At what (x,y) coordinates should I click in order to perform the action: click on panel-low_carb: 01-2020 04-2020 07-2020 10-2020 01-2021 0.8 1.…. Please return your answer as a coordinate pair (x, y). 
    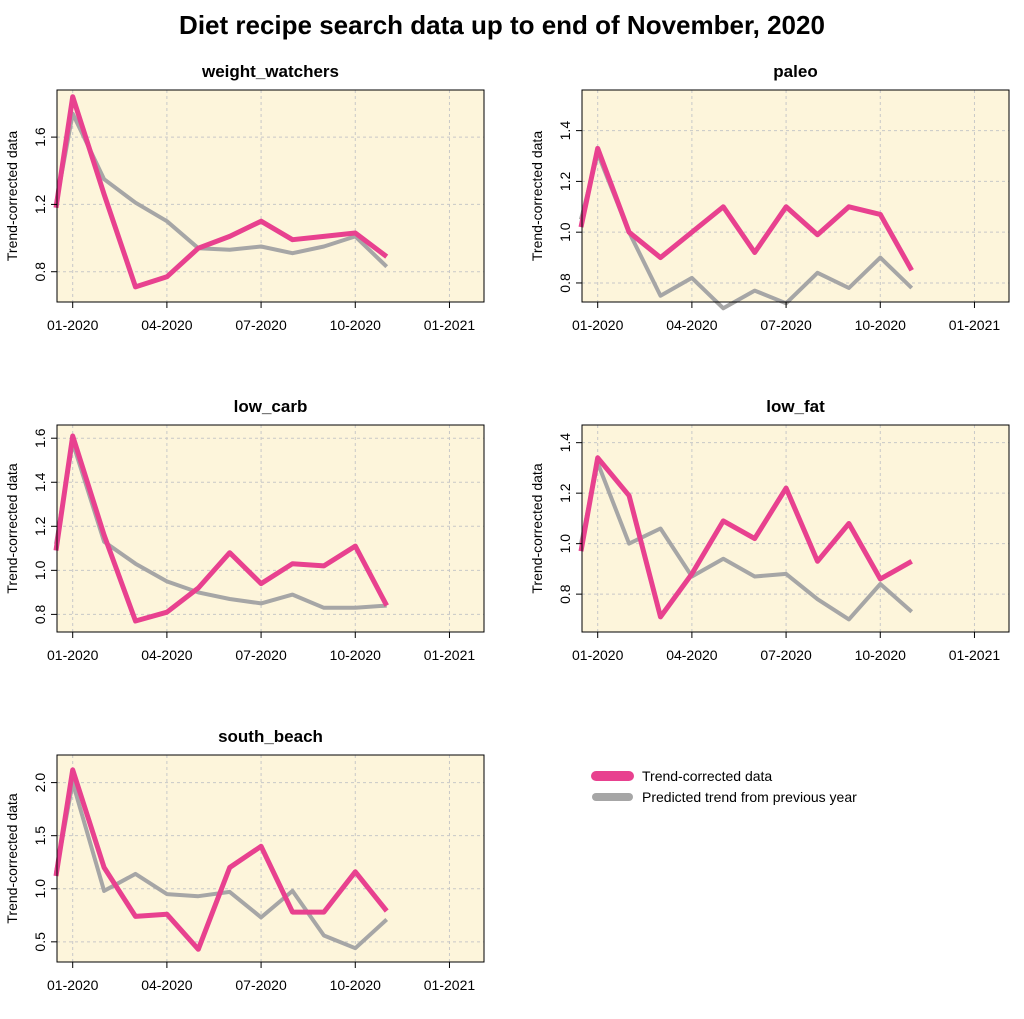
    Looking at the image, I should click on (244, 530).